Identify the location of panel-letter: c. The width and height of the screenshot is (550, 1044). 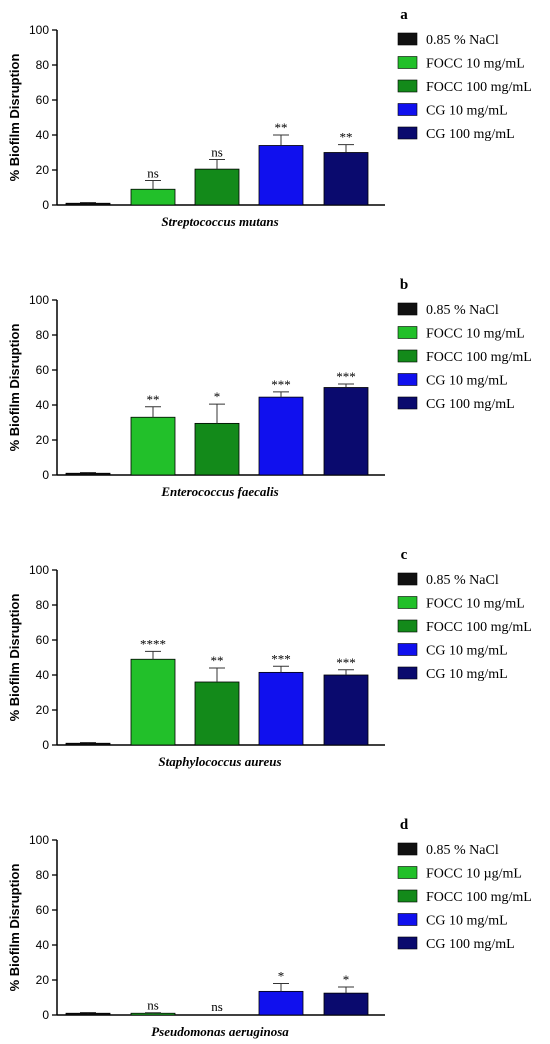
(404, 555).